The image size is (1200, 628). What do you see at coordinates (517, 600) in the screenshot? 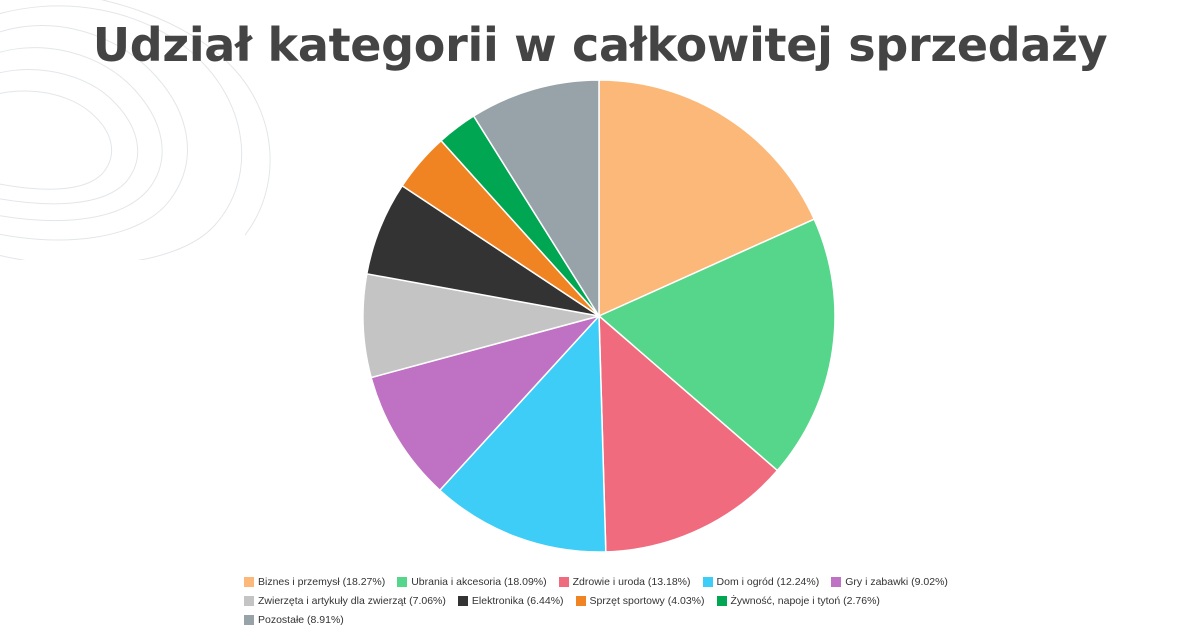
I see `legend-label: Elektronika (6.44%)` at bounding box center [517, 600].